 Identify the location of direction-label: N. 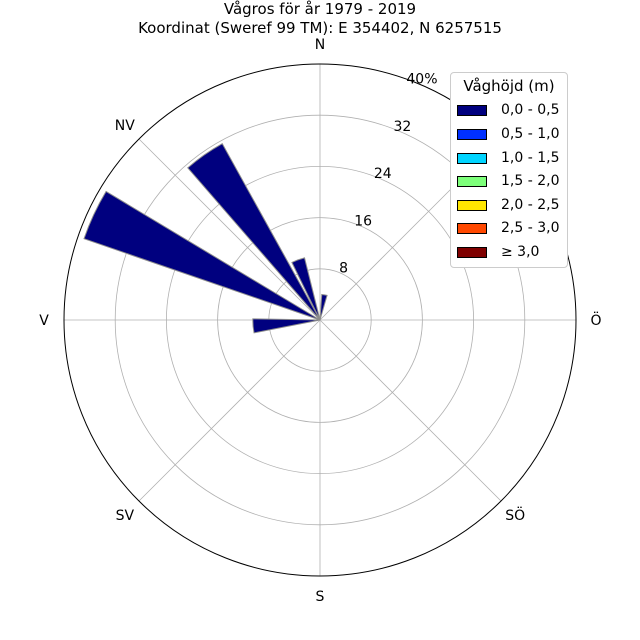
(320, 45).